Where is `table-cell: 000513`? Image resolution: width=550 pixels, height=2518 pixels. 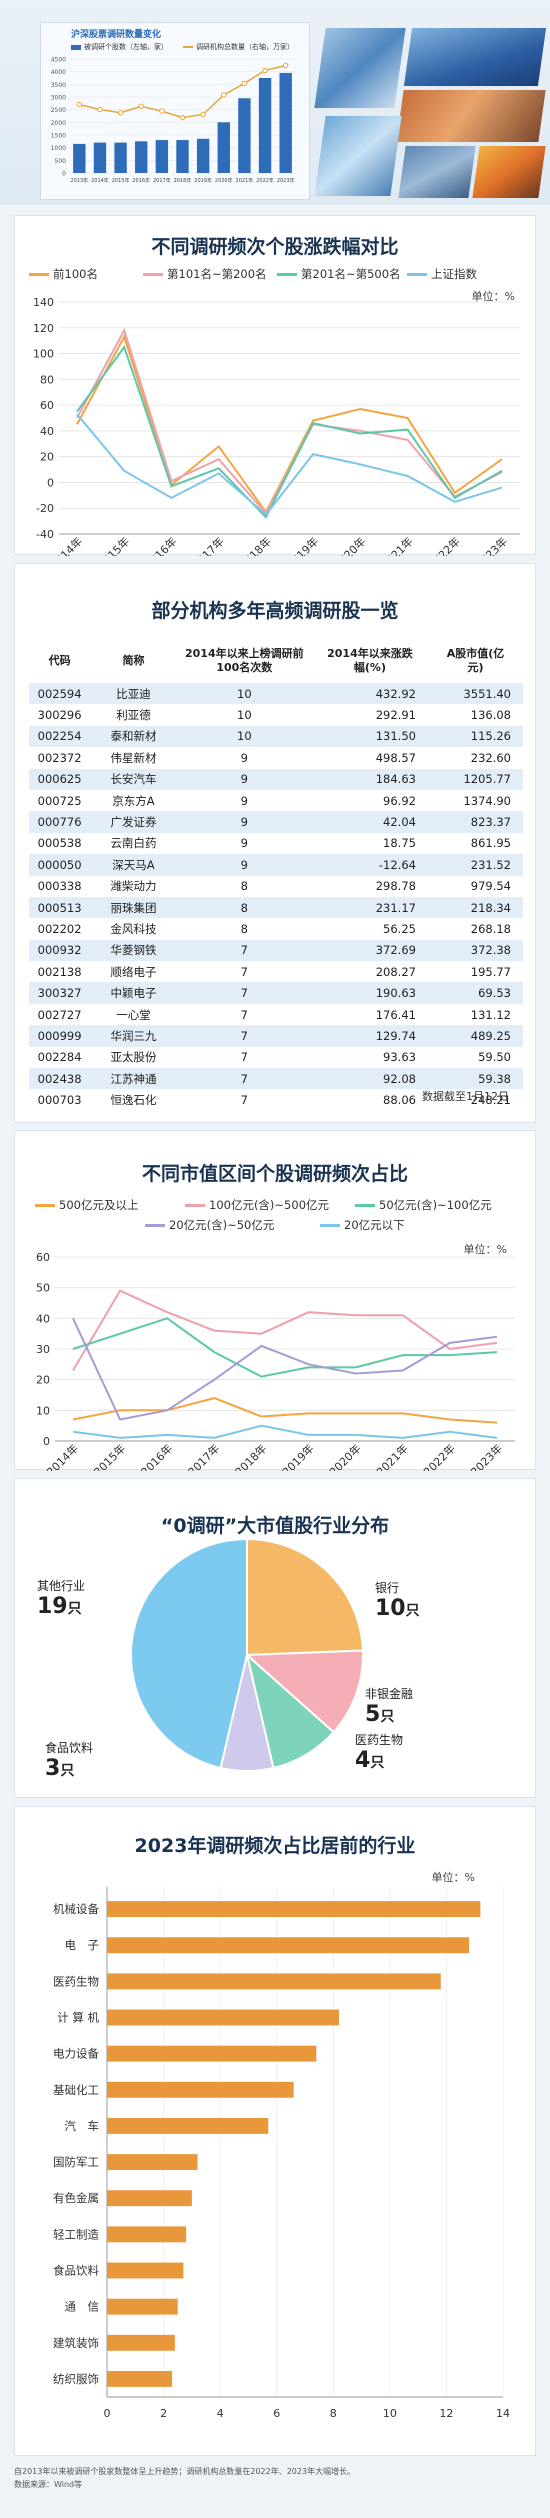
table-cell: 000513 is located at coordinates (59, 907).